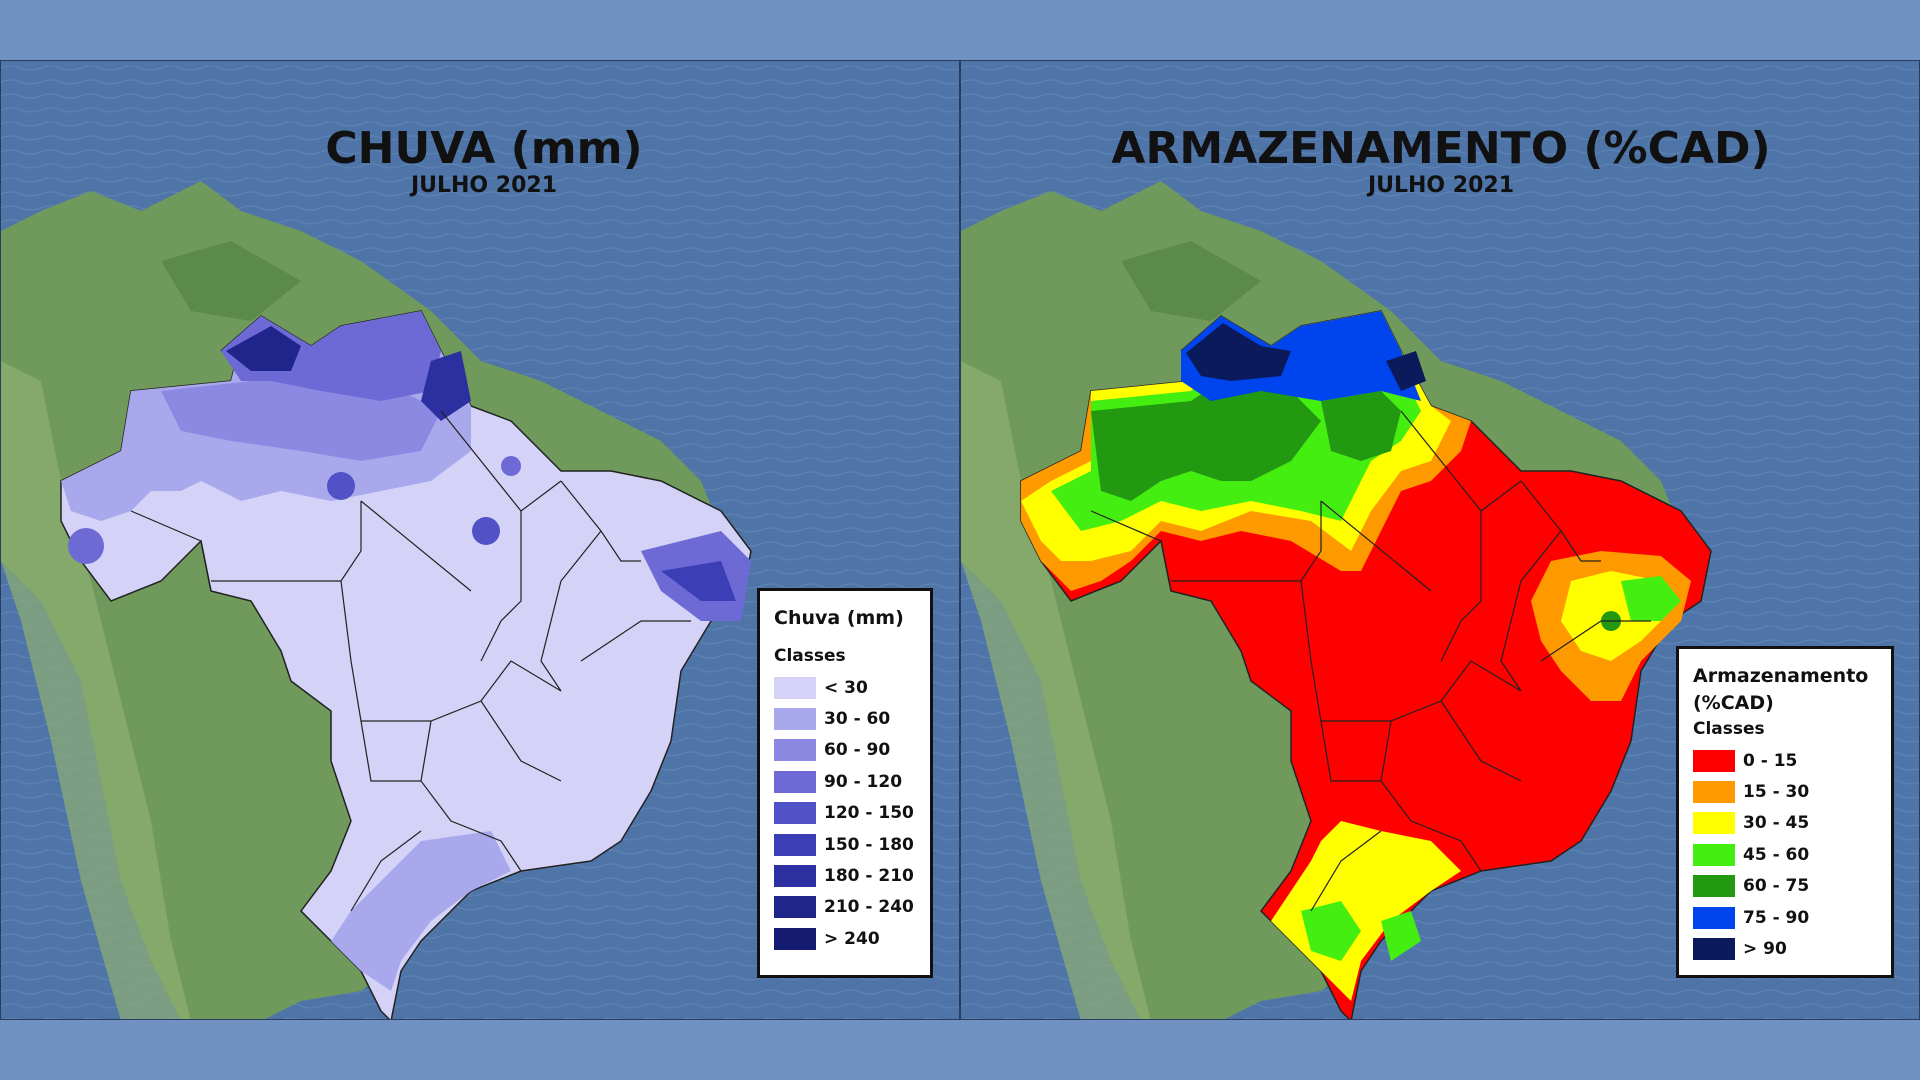  I want to click on legend-item: 120 - 150, so click(845, 813).